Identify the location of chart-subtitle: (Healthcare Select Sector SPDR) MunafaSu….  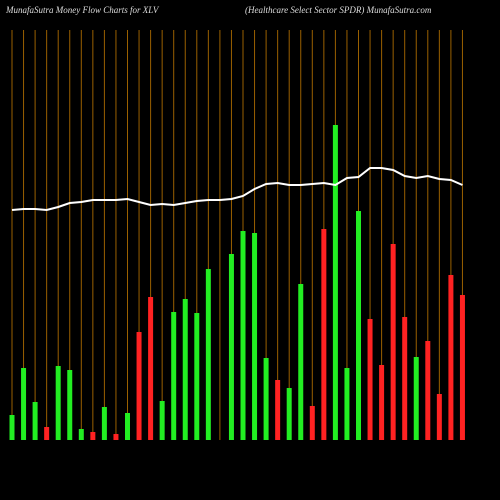
(338, 10).